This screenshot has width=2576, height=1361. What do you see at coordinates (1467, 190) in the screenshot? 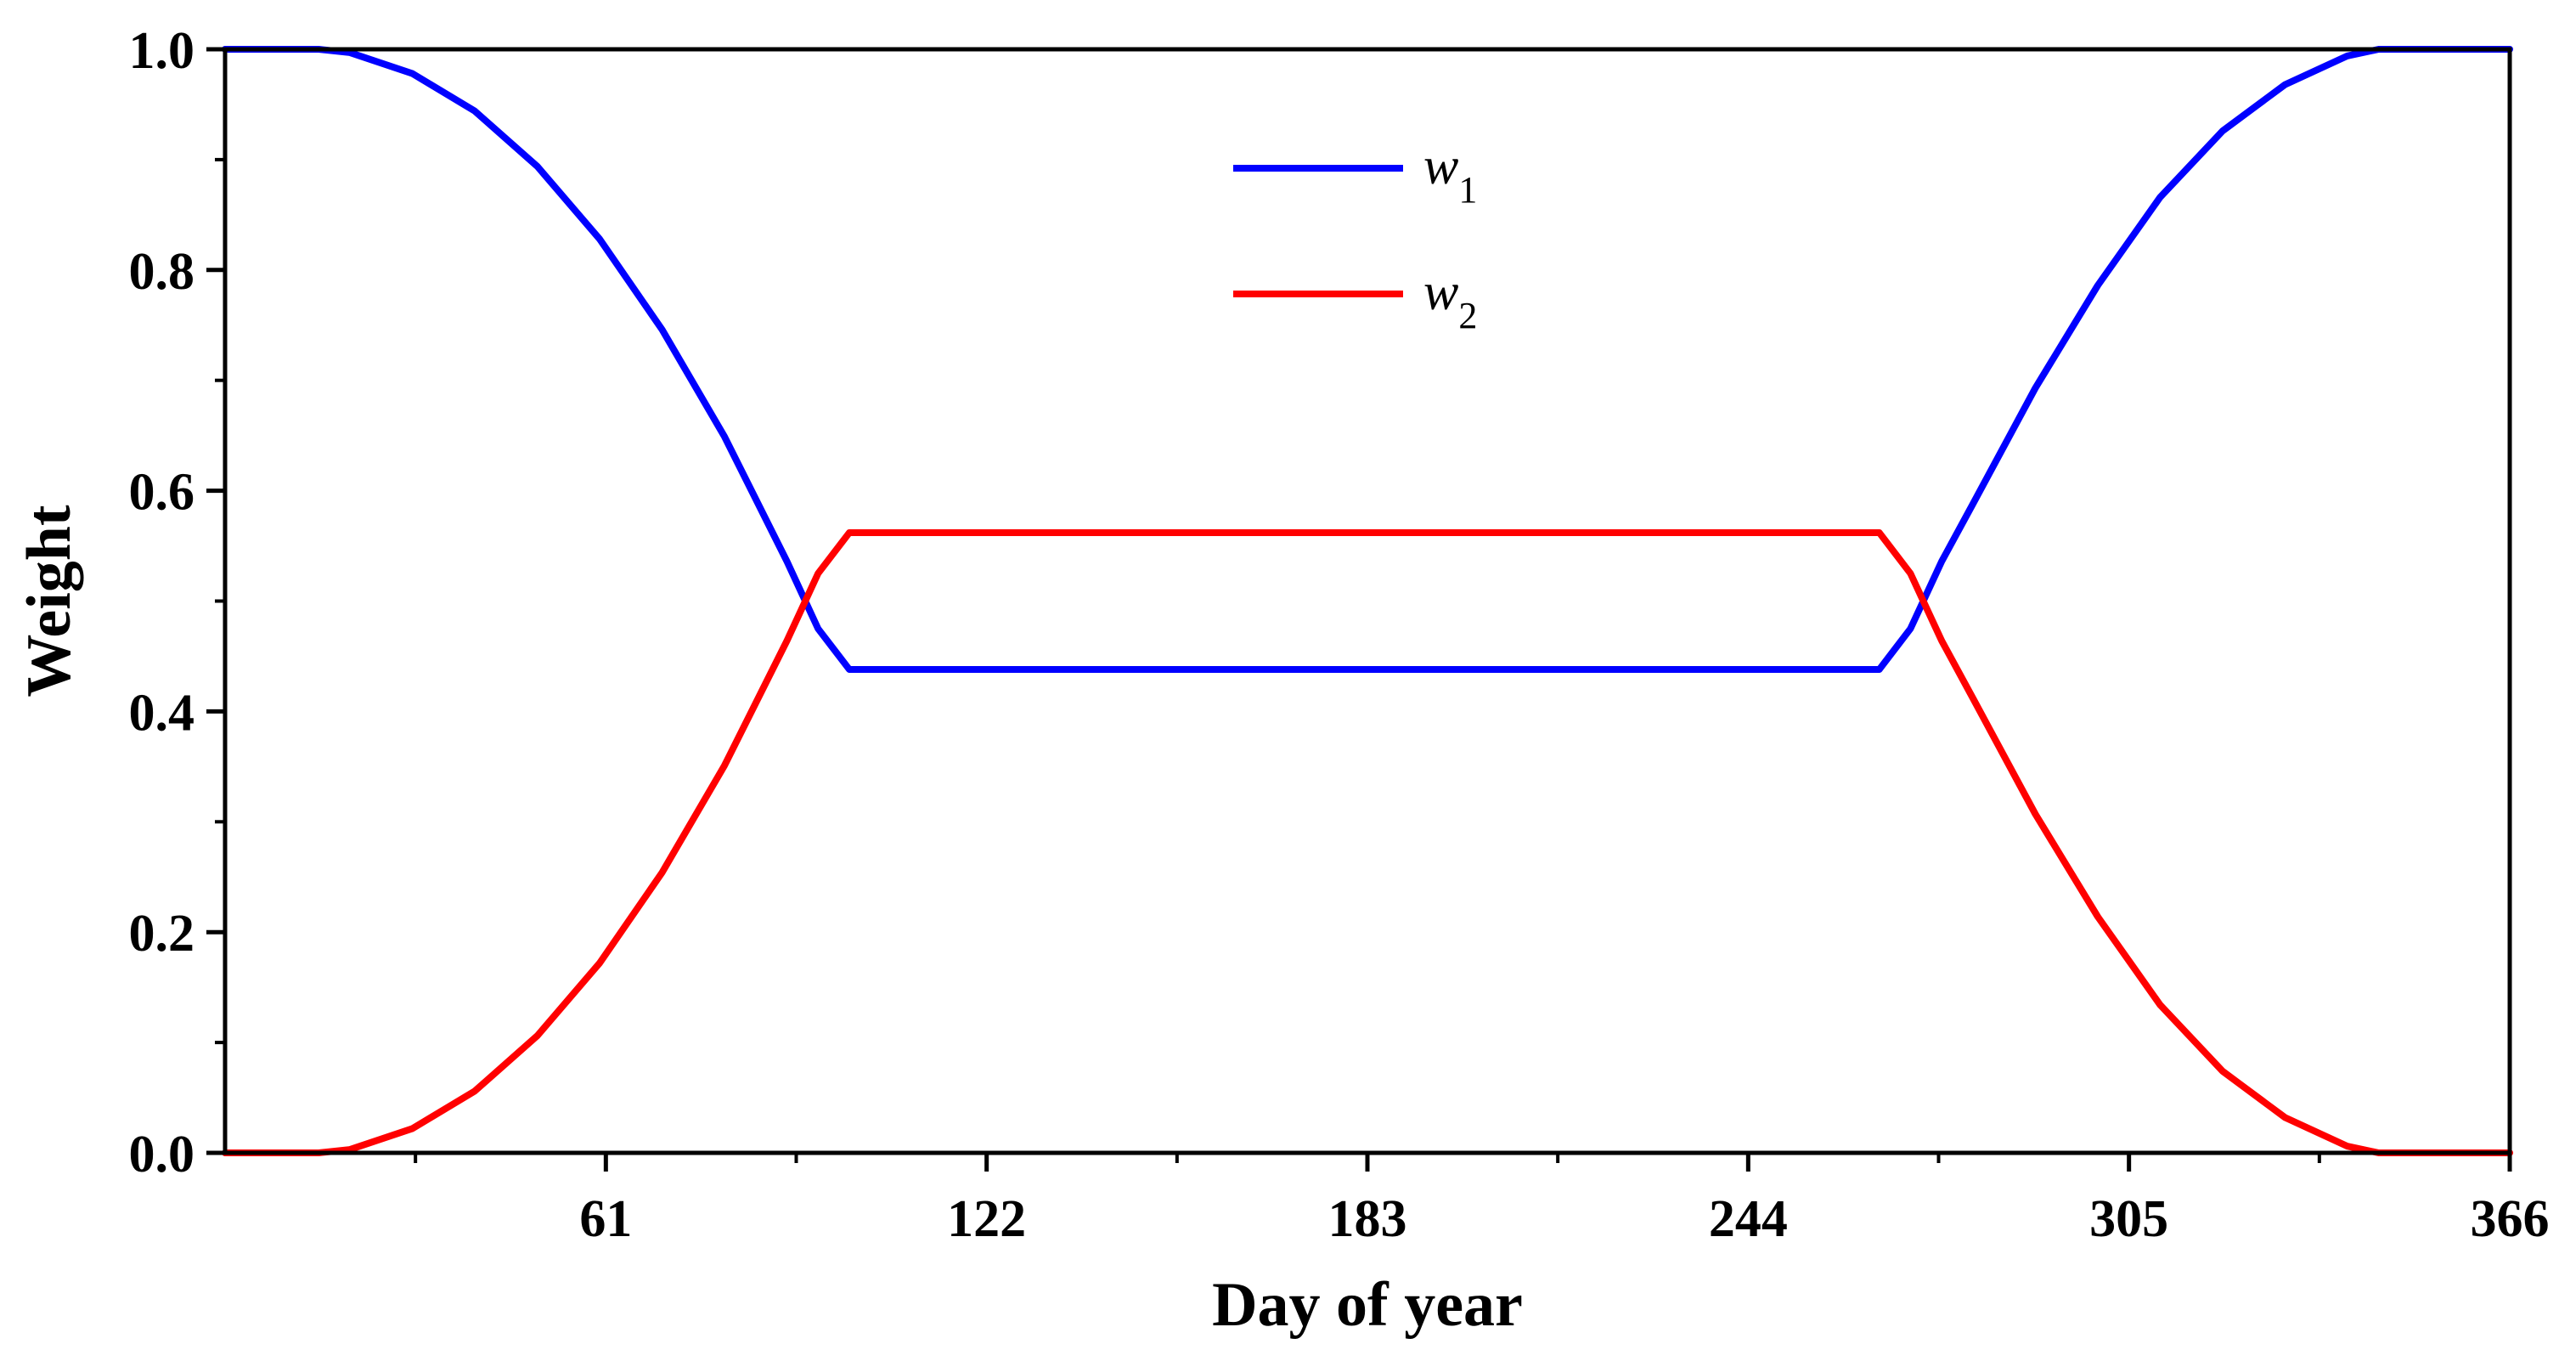
I see `legend-label-subscript: 1` at bounding box center [1467, 190].